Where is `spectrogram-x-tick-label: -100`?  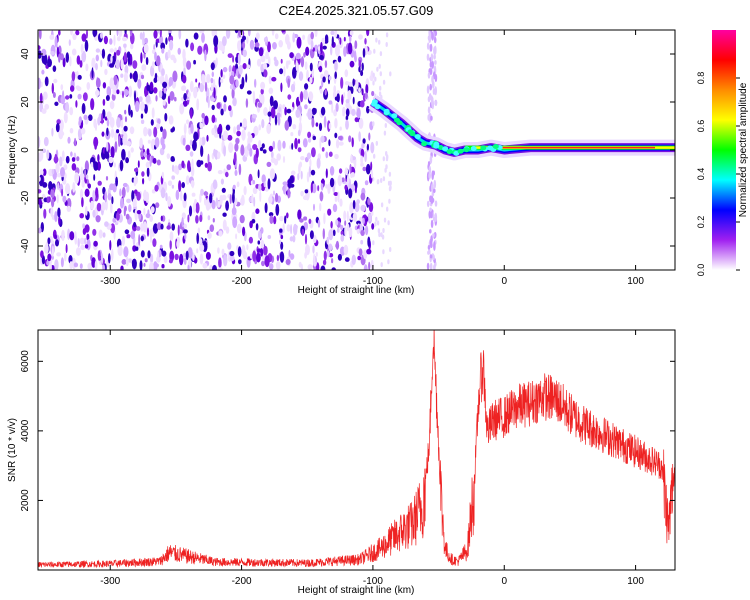
spectrogram-x-tick-label: -100 is located at coordinates (373, 281).